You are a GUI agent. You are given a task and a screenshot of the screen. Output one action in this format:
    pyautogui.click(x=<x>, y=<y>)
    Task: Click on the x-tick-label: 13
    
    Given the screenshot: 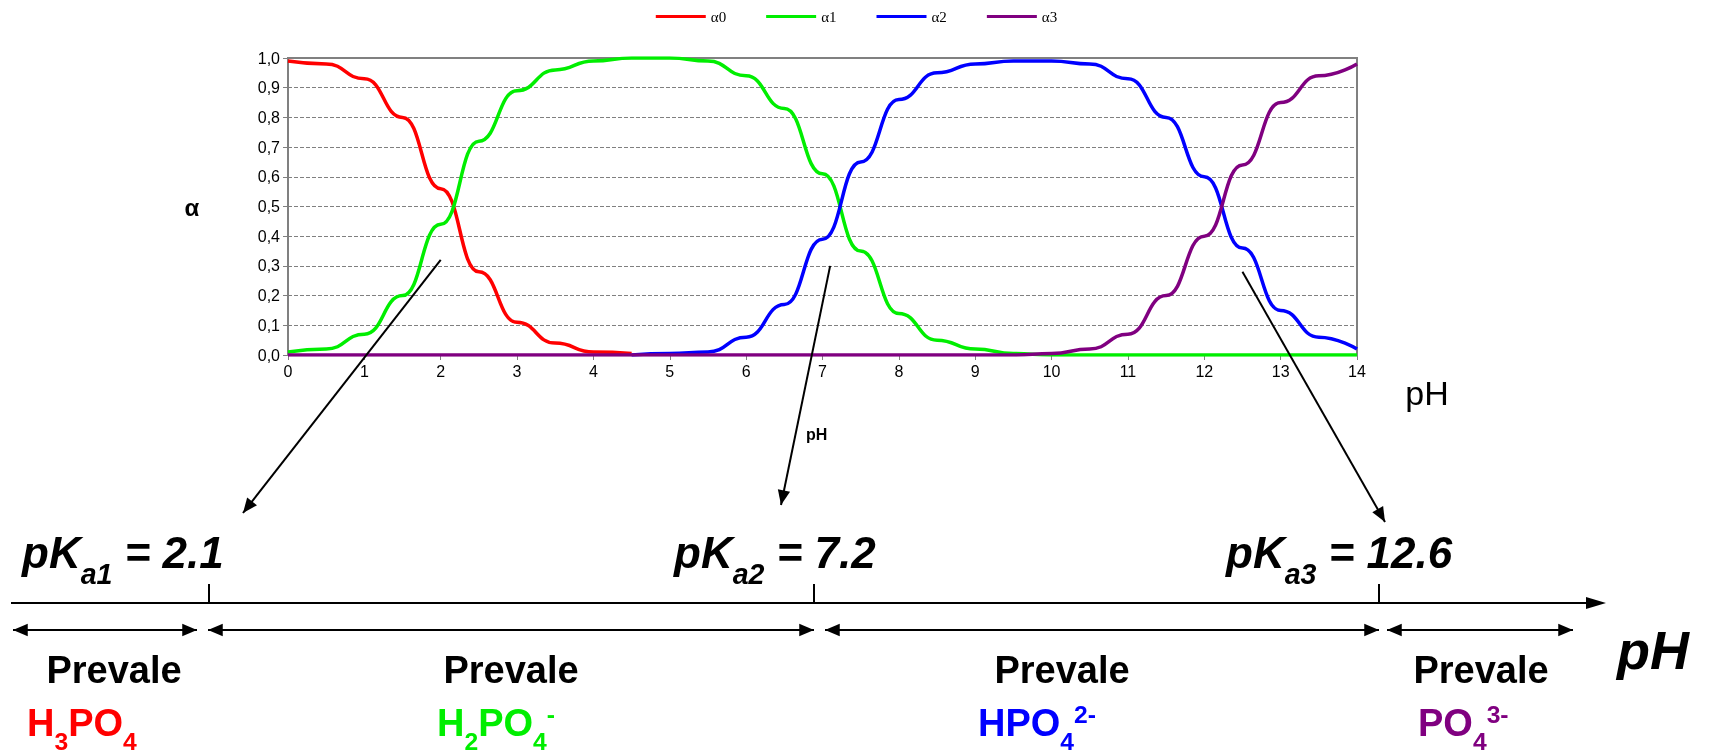 What is the action you would take?
    pyautogui.click(x=1280, y=371)
    